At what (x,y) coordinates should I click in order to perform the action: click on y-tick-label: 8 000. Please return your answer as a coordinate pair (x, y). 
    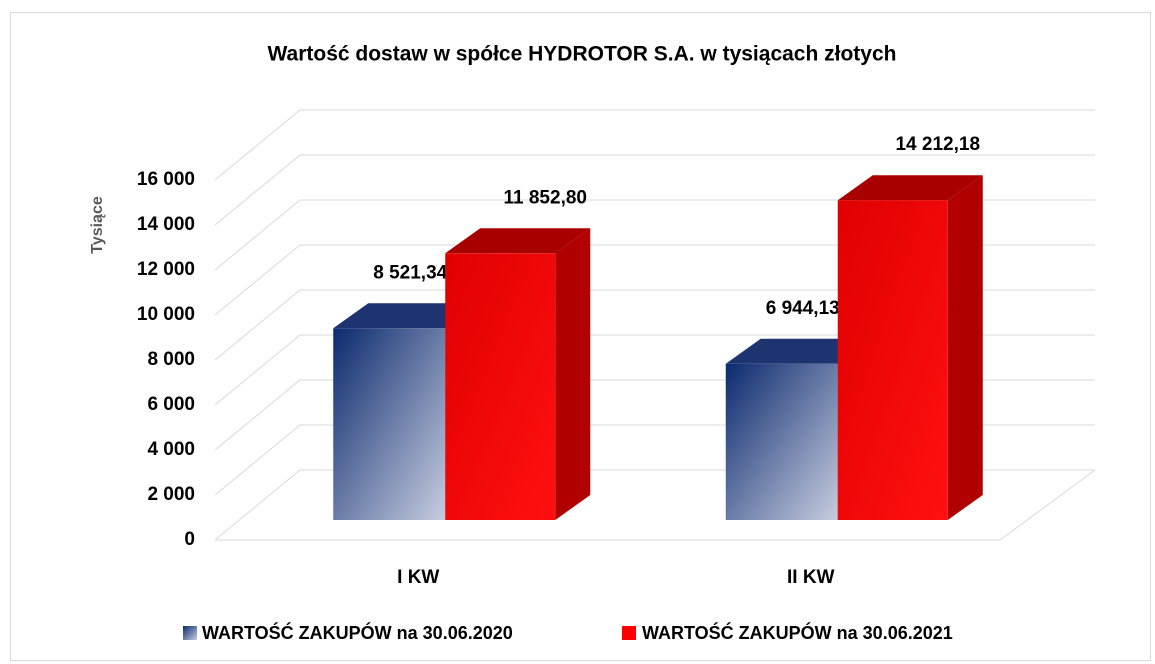
    Looking at the image, I should click on (171, 359).